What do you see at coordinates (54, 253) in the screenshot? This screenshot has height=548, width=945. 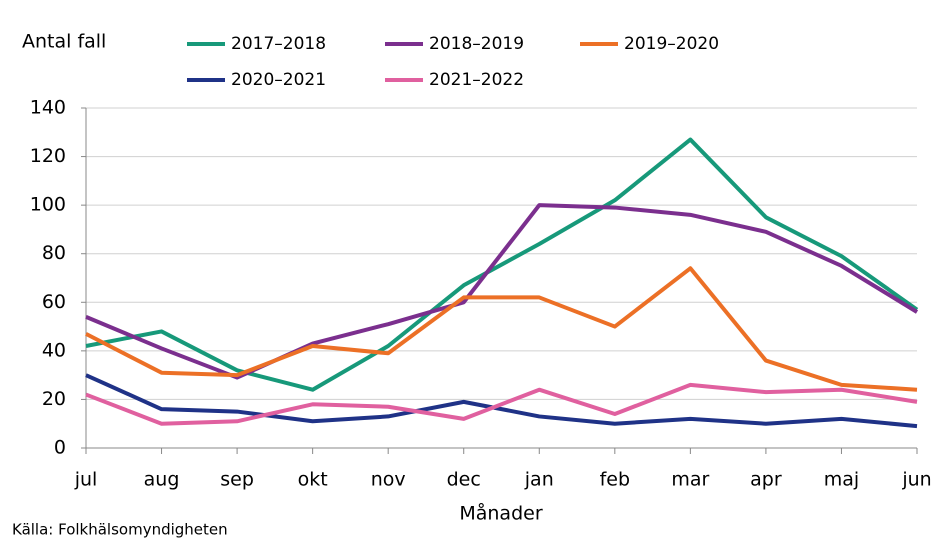 I see `y-tick-label: 80` at bounding box center [54, 253].